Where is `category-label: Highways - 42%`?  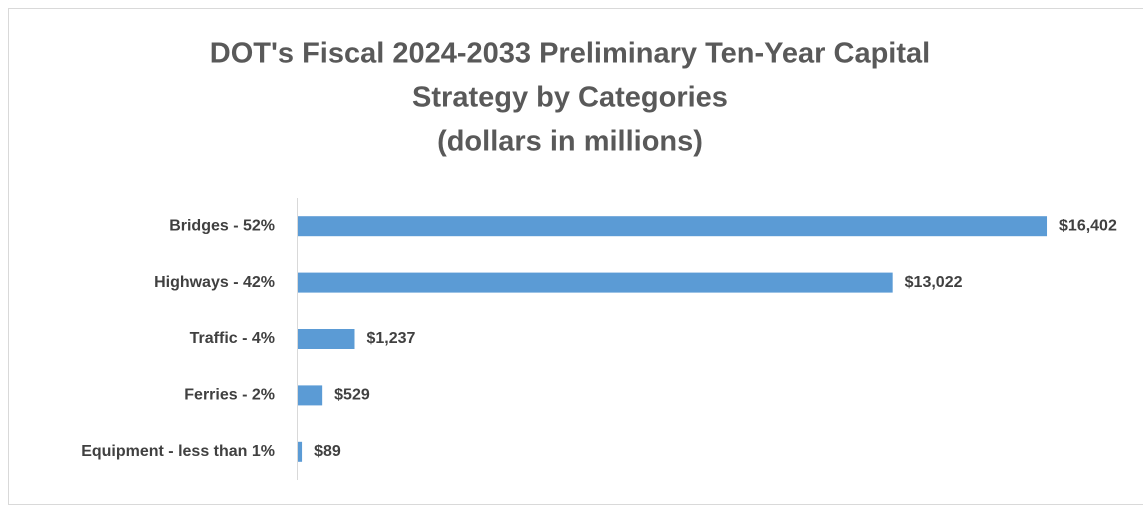 category-label: Highways - 42% is located at coordinates (214, 282).